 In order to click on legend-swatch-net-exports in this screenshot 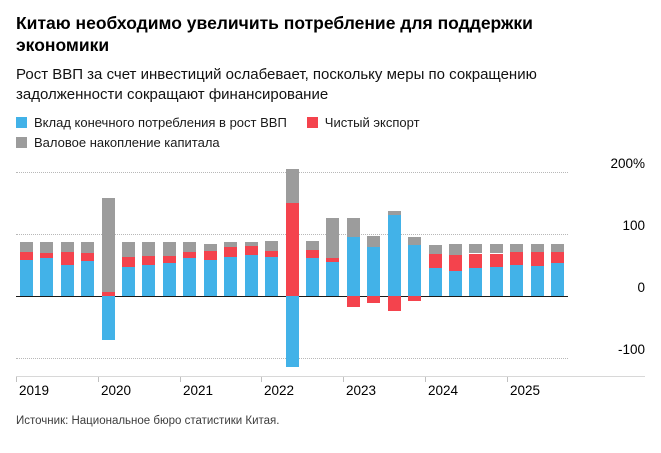, I will do `click(312, 123)`.